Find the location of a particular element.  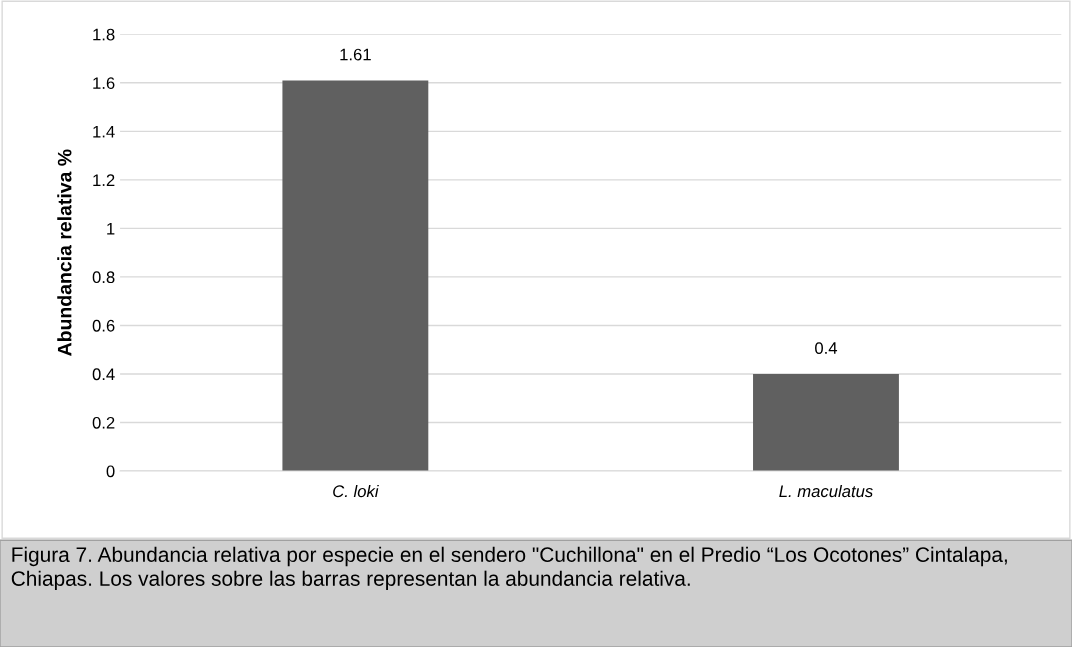

y-tick-label: 0.4 is located at coordinates (103, 374).